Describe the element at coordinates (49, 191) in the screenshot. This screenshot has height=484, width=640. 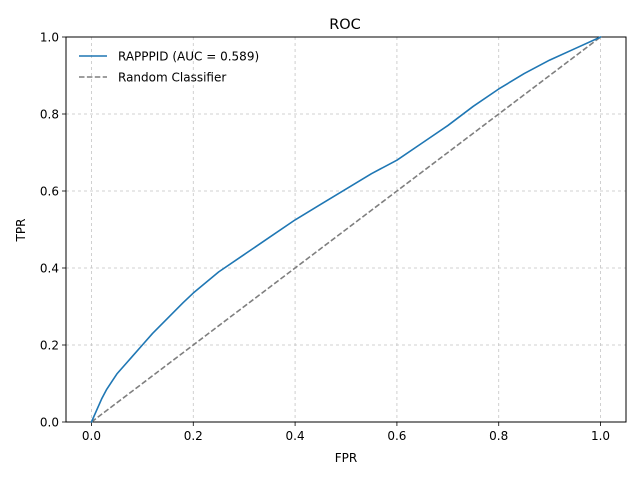
I see `y-tick-label: 0.6` at that location.